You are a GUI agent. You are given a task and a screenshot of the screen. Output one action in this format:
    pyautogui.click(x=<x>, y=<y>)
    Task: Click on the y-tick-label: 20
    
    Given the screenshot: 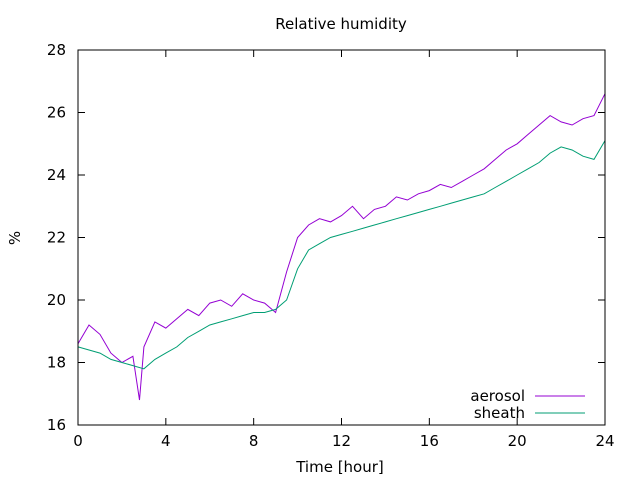 What is the action you would take?
    pyautogui.click(x=56, y=300)
    